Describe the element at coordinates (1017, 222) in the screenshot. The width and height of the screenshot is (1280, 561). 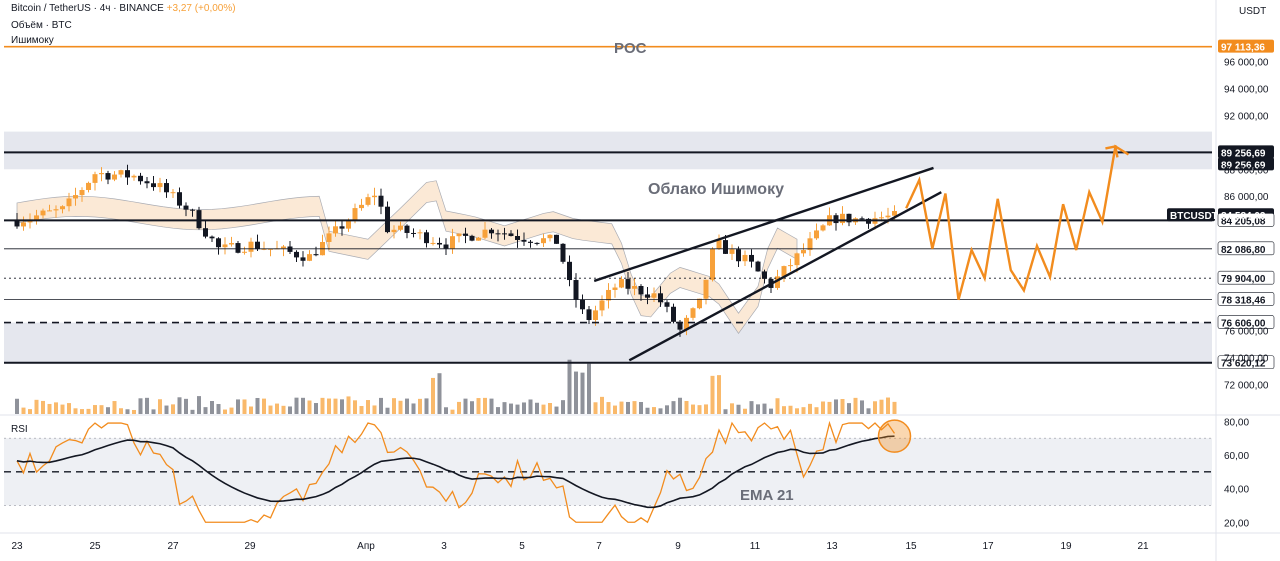
I see `projected-price-path` at that location.